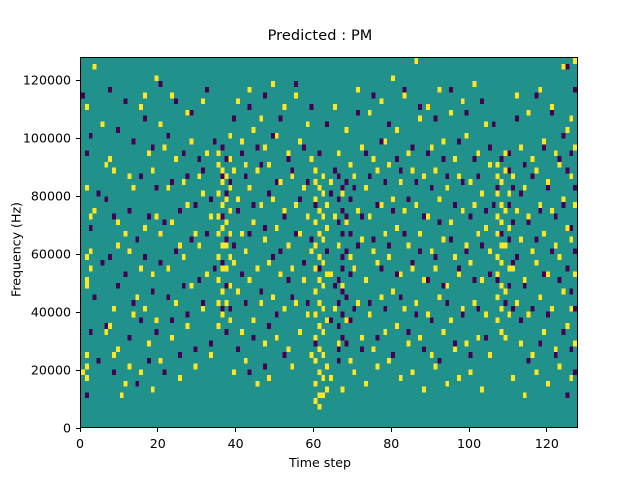  What do you see at coordinates (50, 370) in the screenshot?
I see `y-tick-label: 20000` at bounding box center [50, 370].